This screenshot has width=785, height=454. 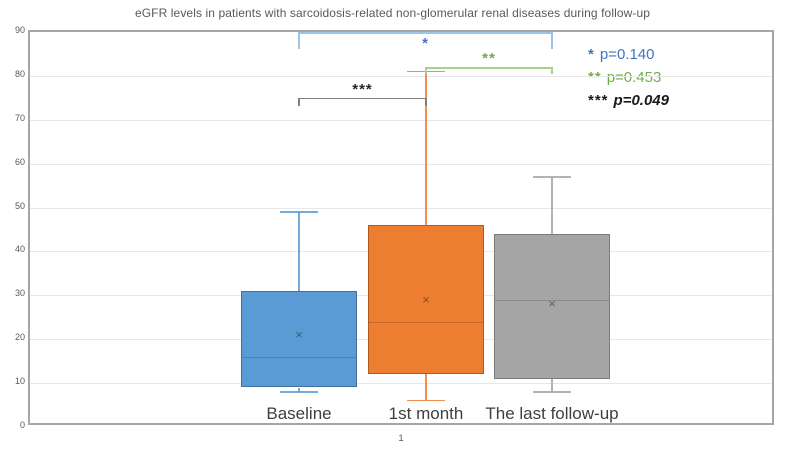 I want to click on significance-stars: **, so click(x=489, y=59).